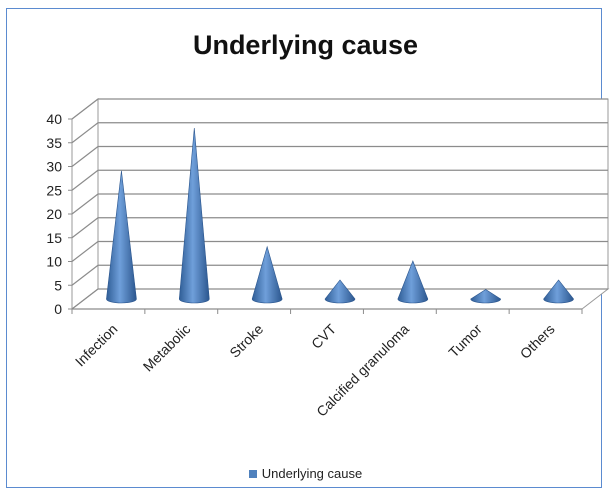 The width and height of the screenshot is (611, 495). Describe the element at coordinates (305, 45) in the screenshot. I see `chart-title: Underlying cause` at that location.